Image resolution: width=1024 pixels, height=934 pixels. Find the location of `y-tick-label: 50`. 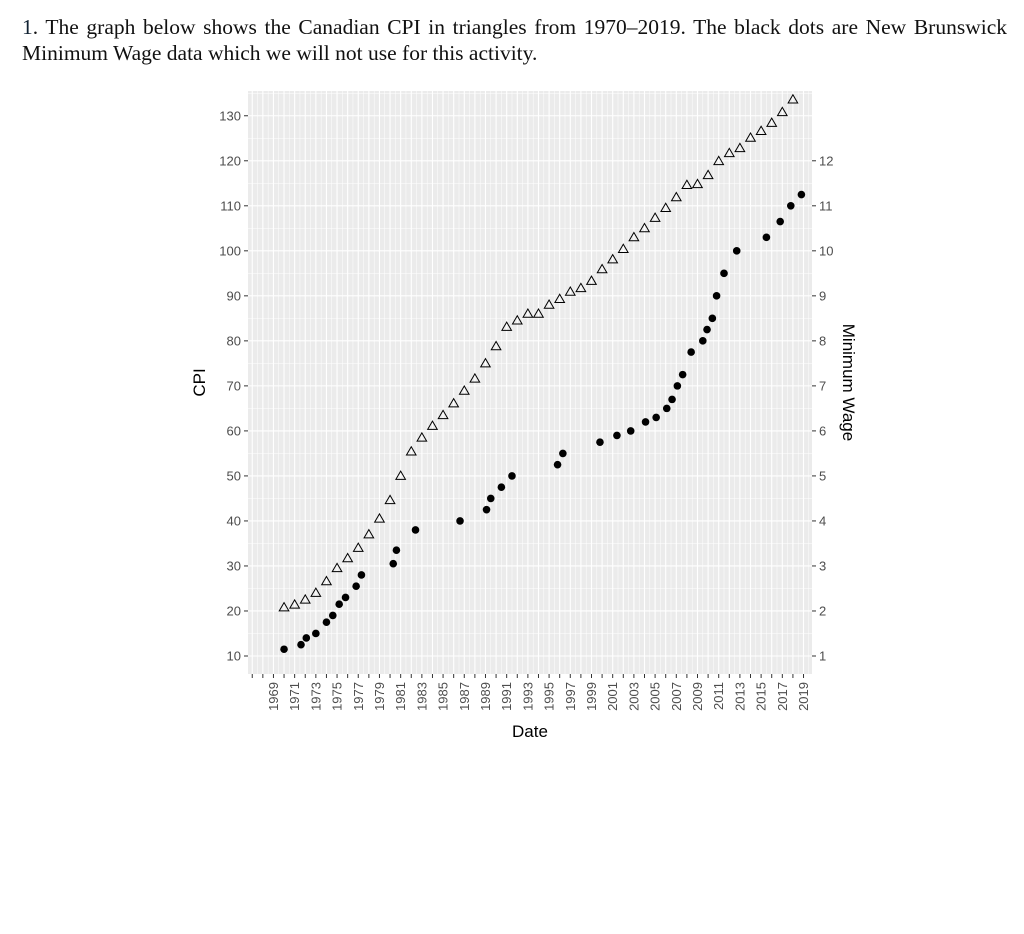

y-tick-label: 50 is located at coordinates (234, 475).